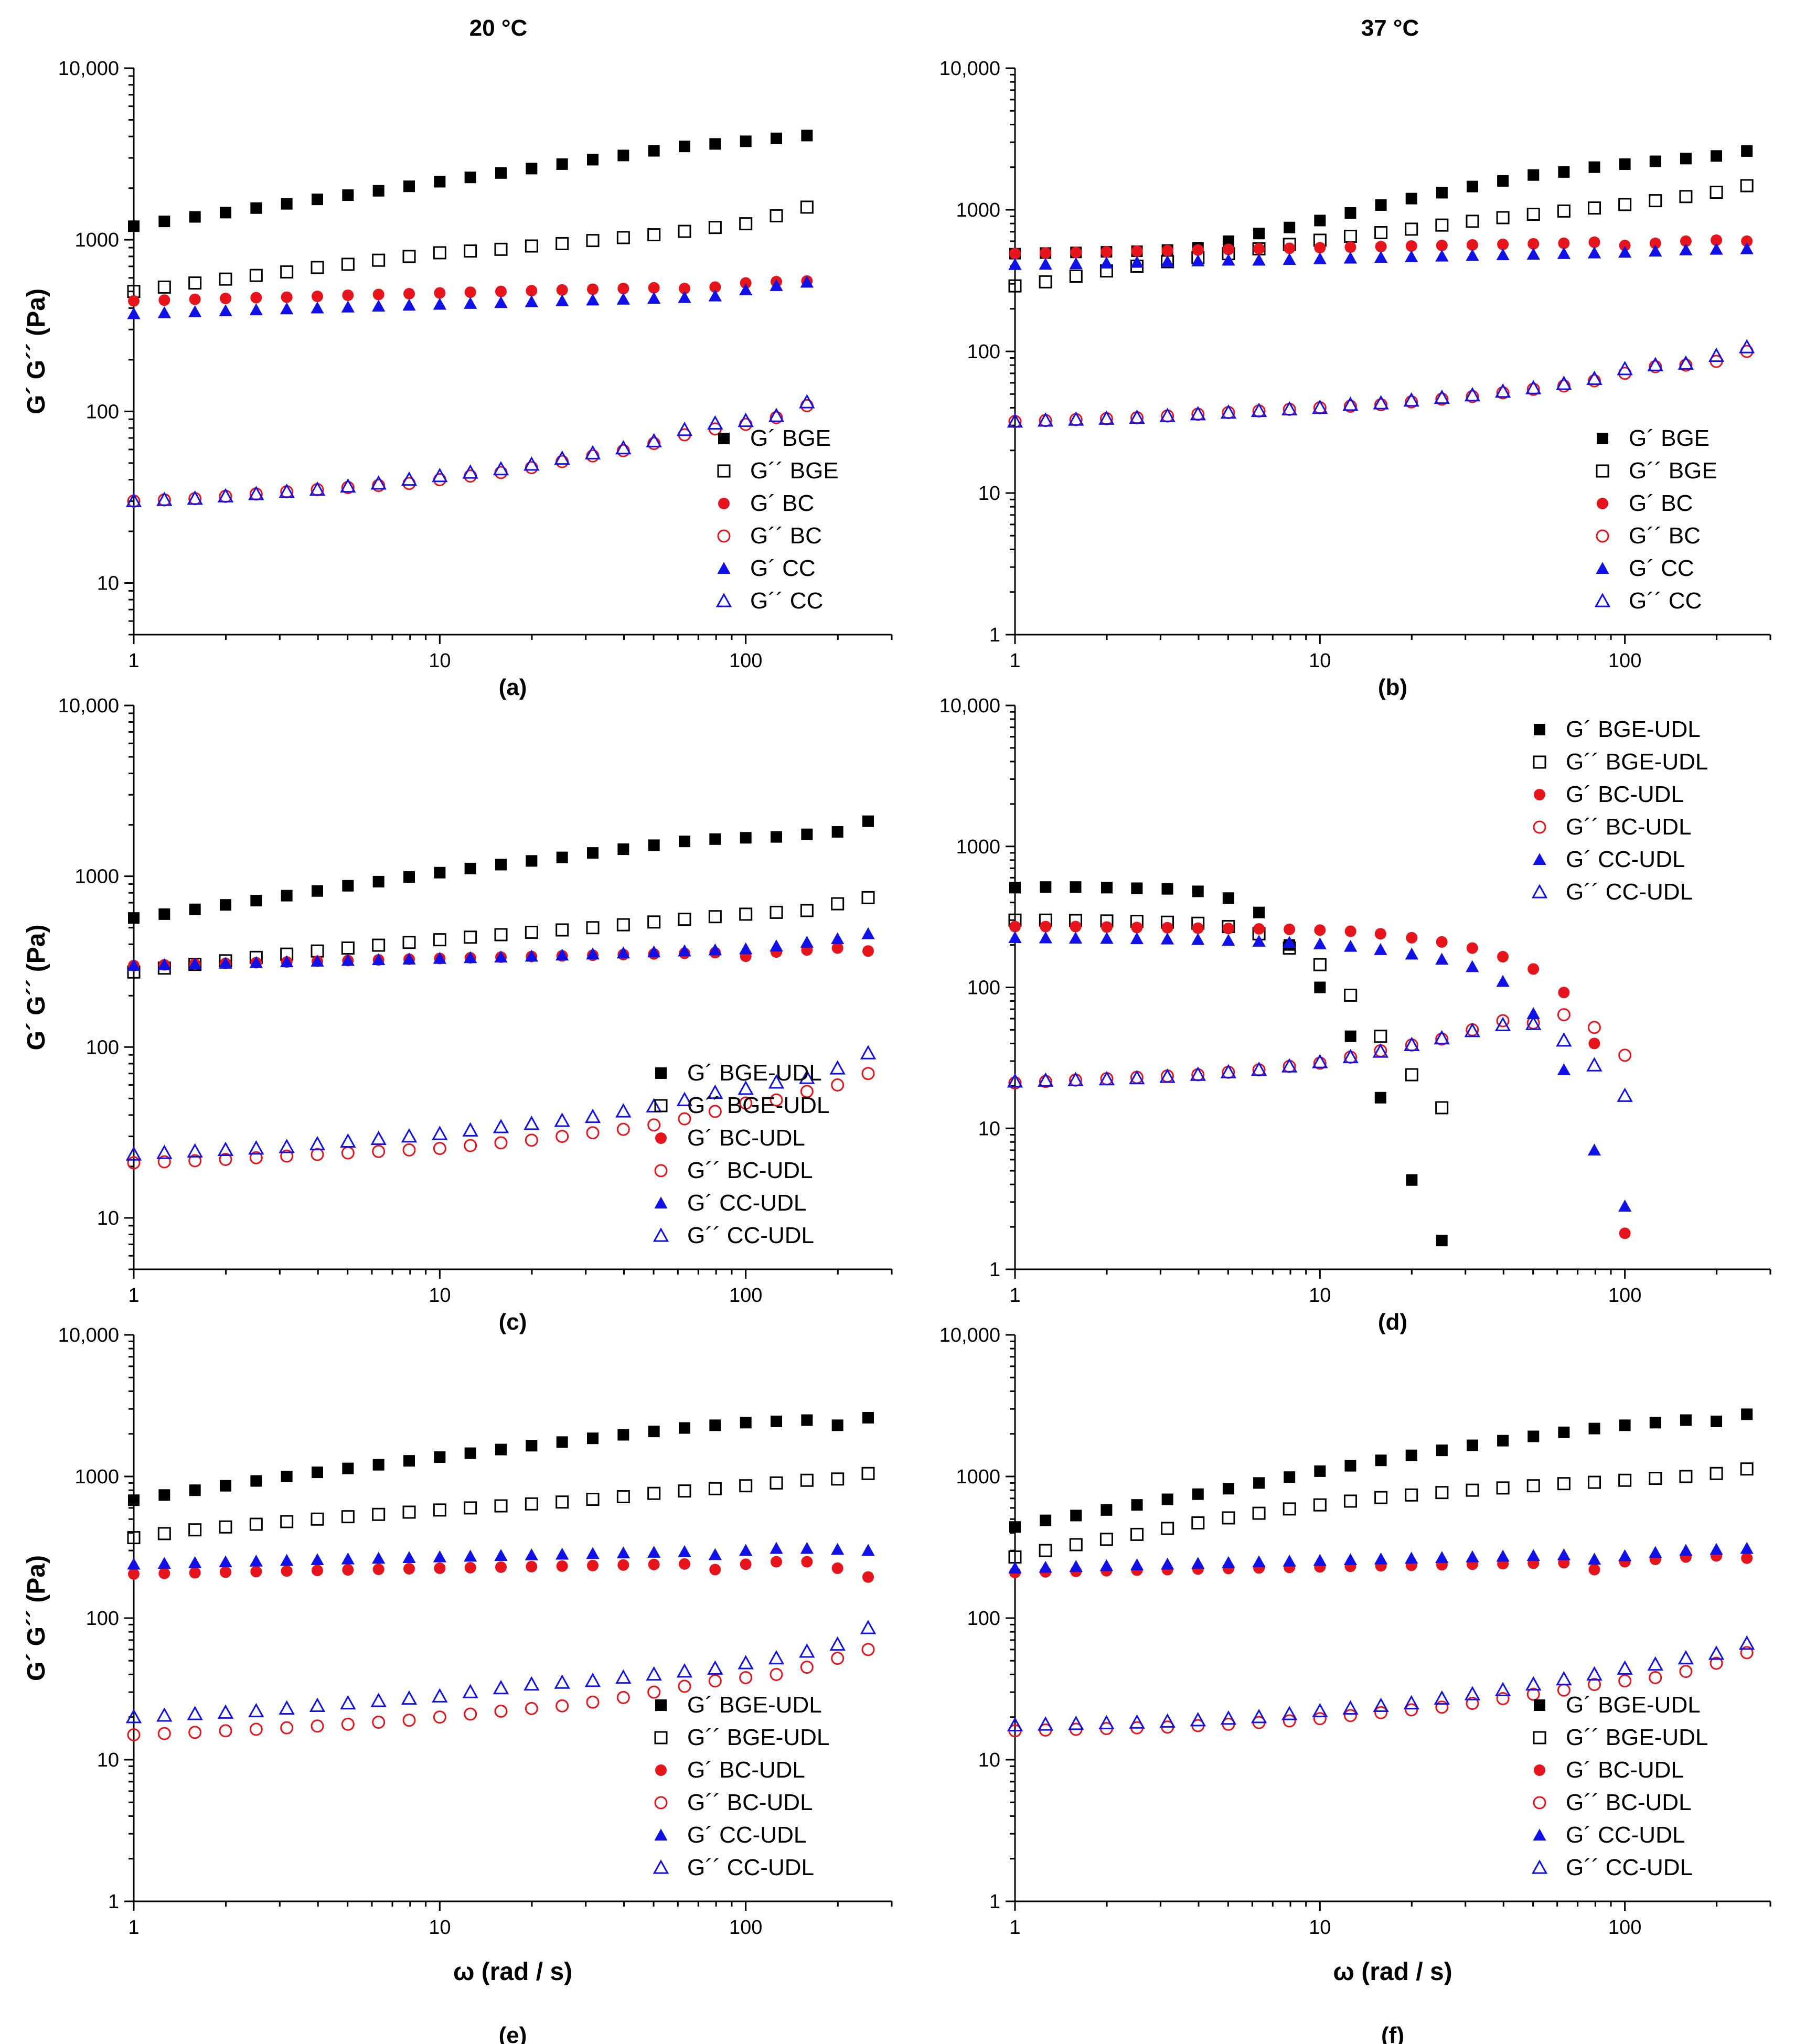  What do you see at coordinates (755, 1705) in the screenshot?
I see `legend-entry: G´ BGE-UDL` at bounding box center [755, 1705].